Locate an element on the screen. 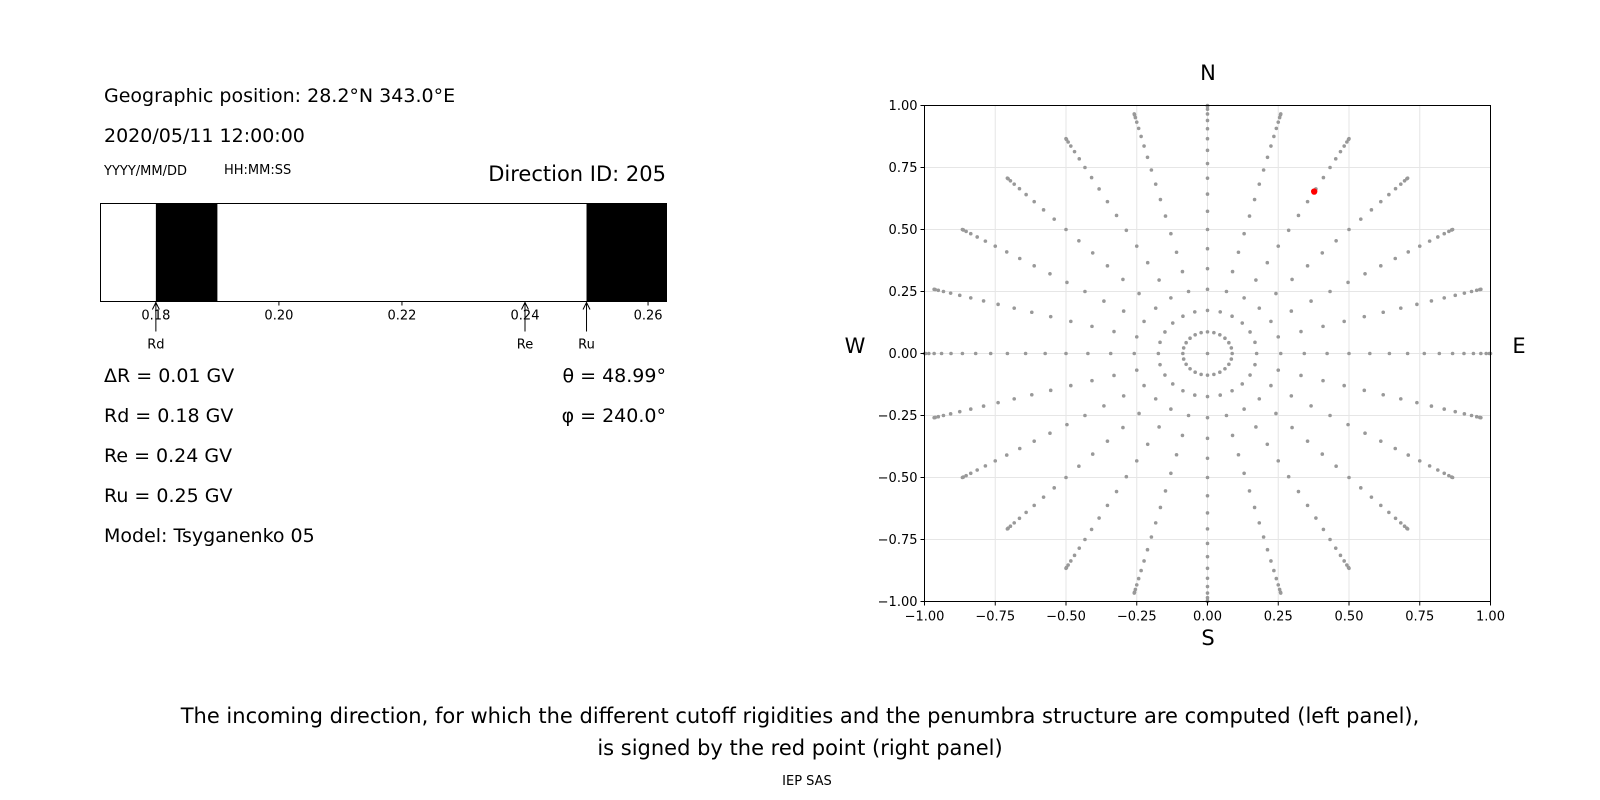  y-tick-label: 0.75 is located at coordinates (903, 168).